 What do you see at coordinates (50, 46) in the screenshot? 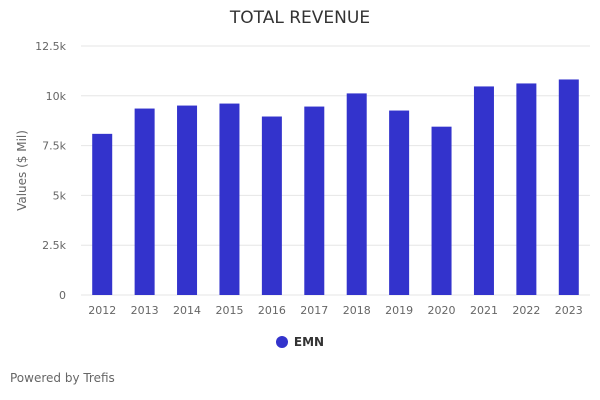
I see `y-tick-label: 12.5k` at bounding box center [50, 46].